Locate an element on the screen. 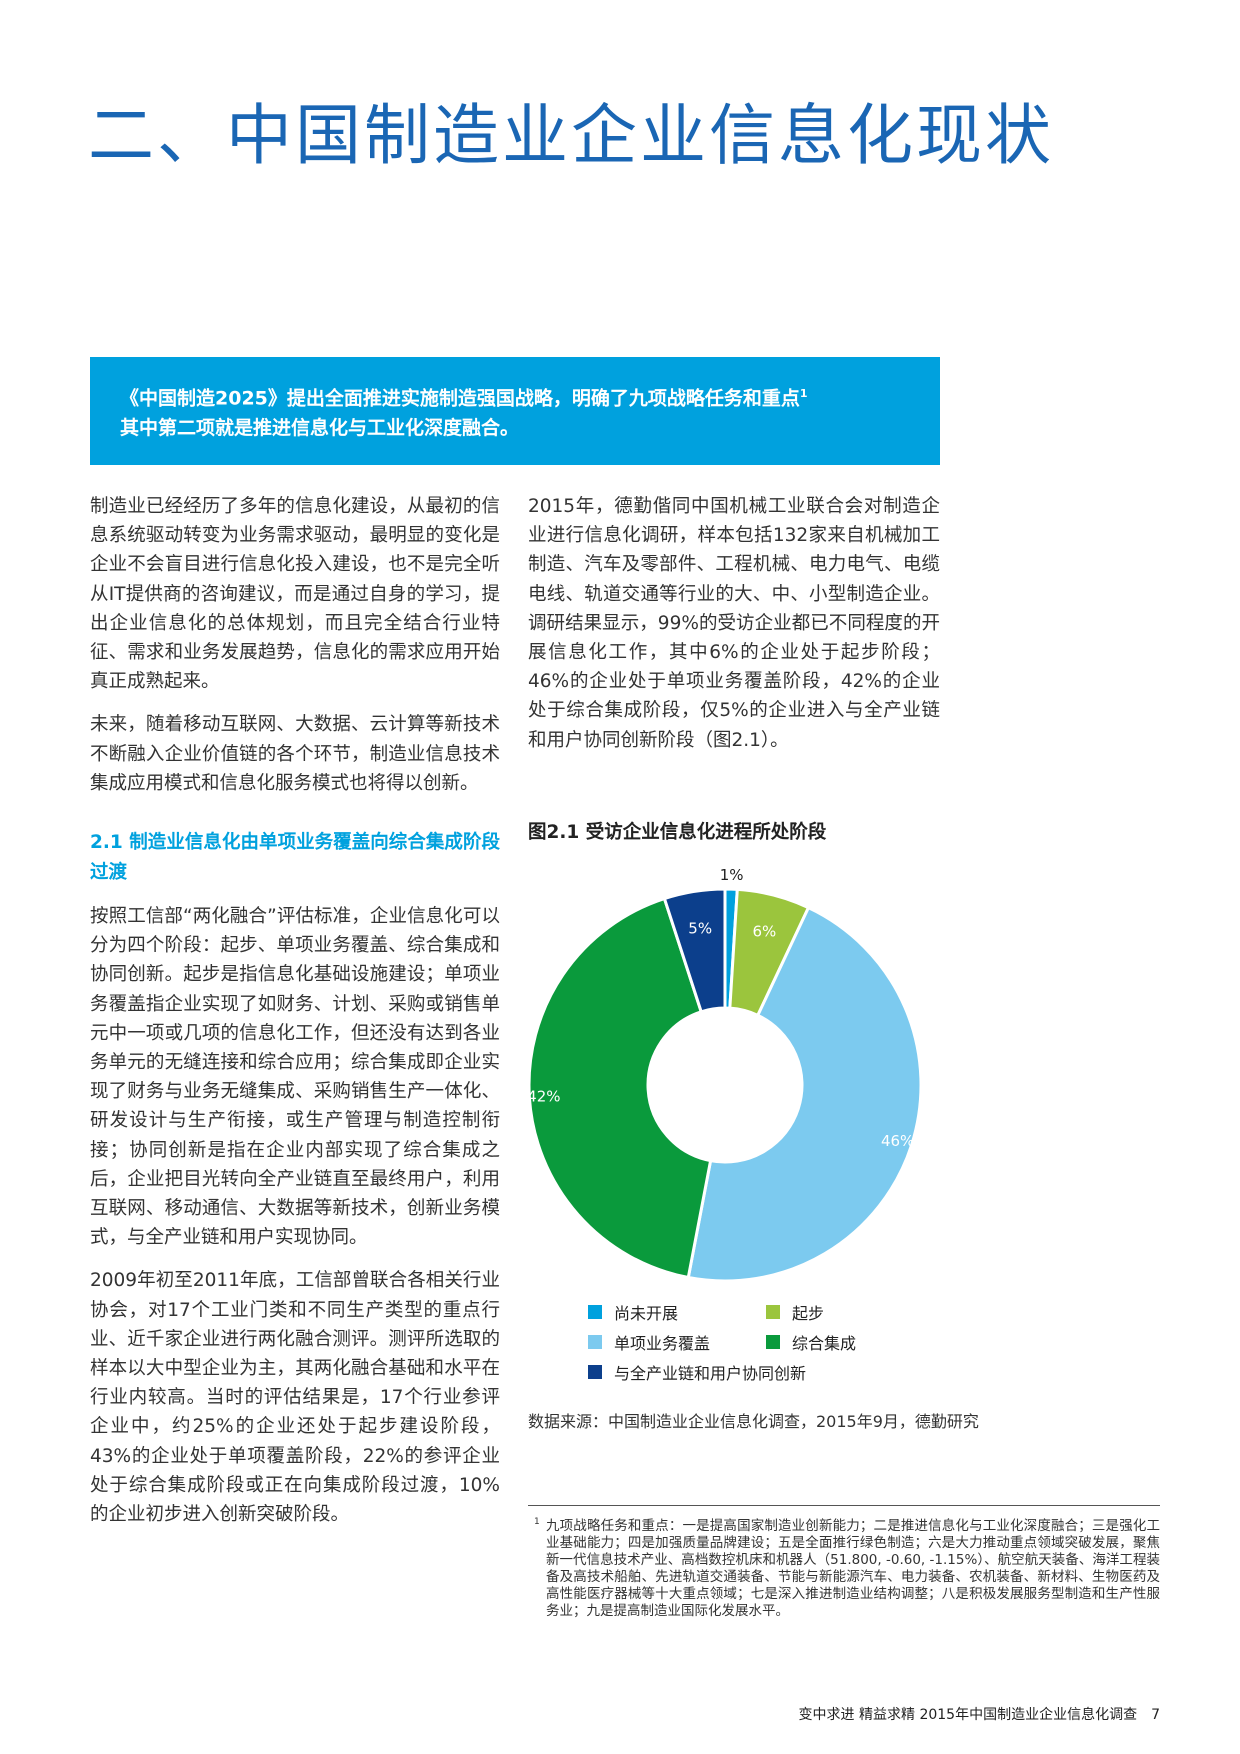 Image resolution: width=1240 pixels, height=1754 pixels. legend-label: 起步 is located at coordinates (808, 1313).